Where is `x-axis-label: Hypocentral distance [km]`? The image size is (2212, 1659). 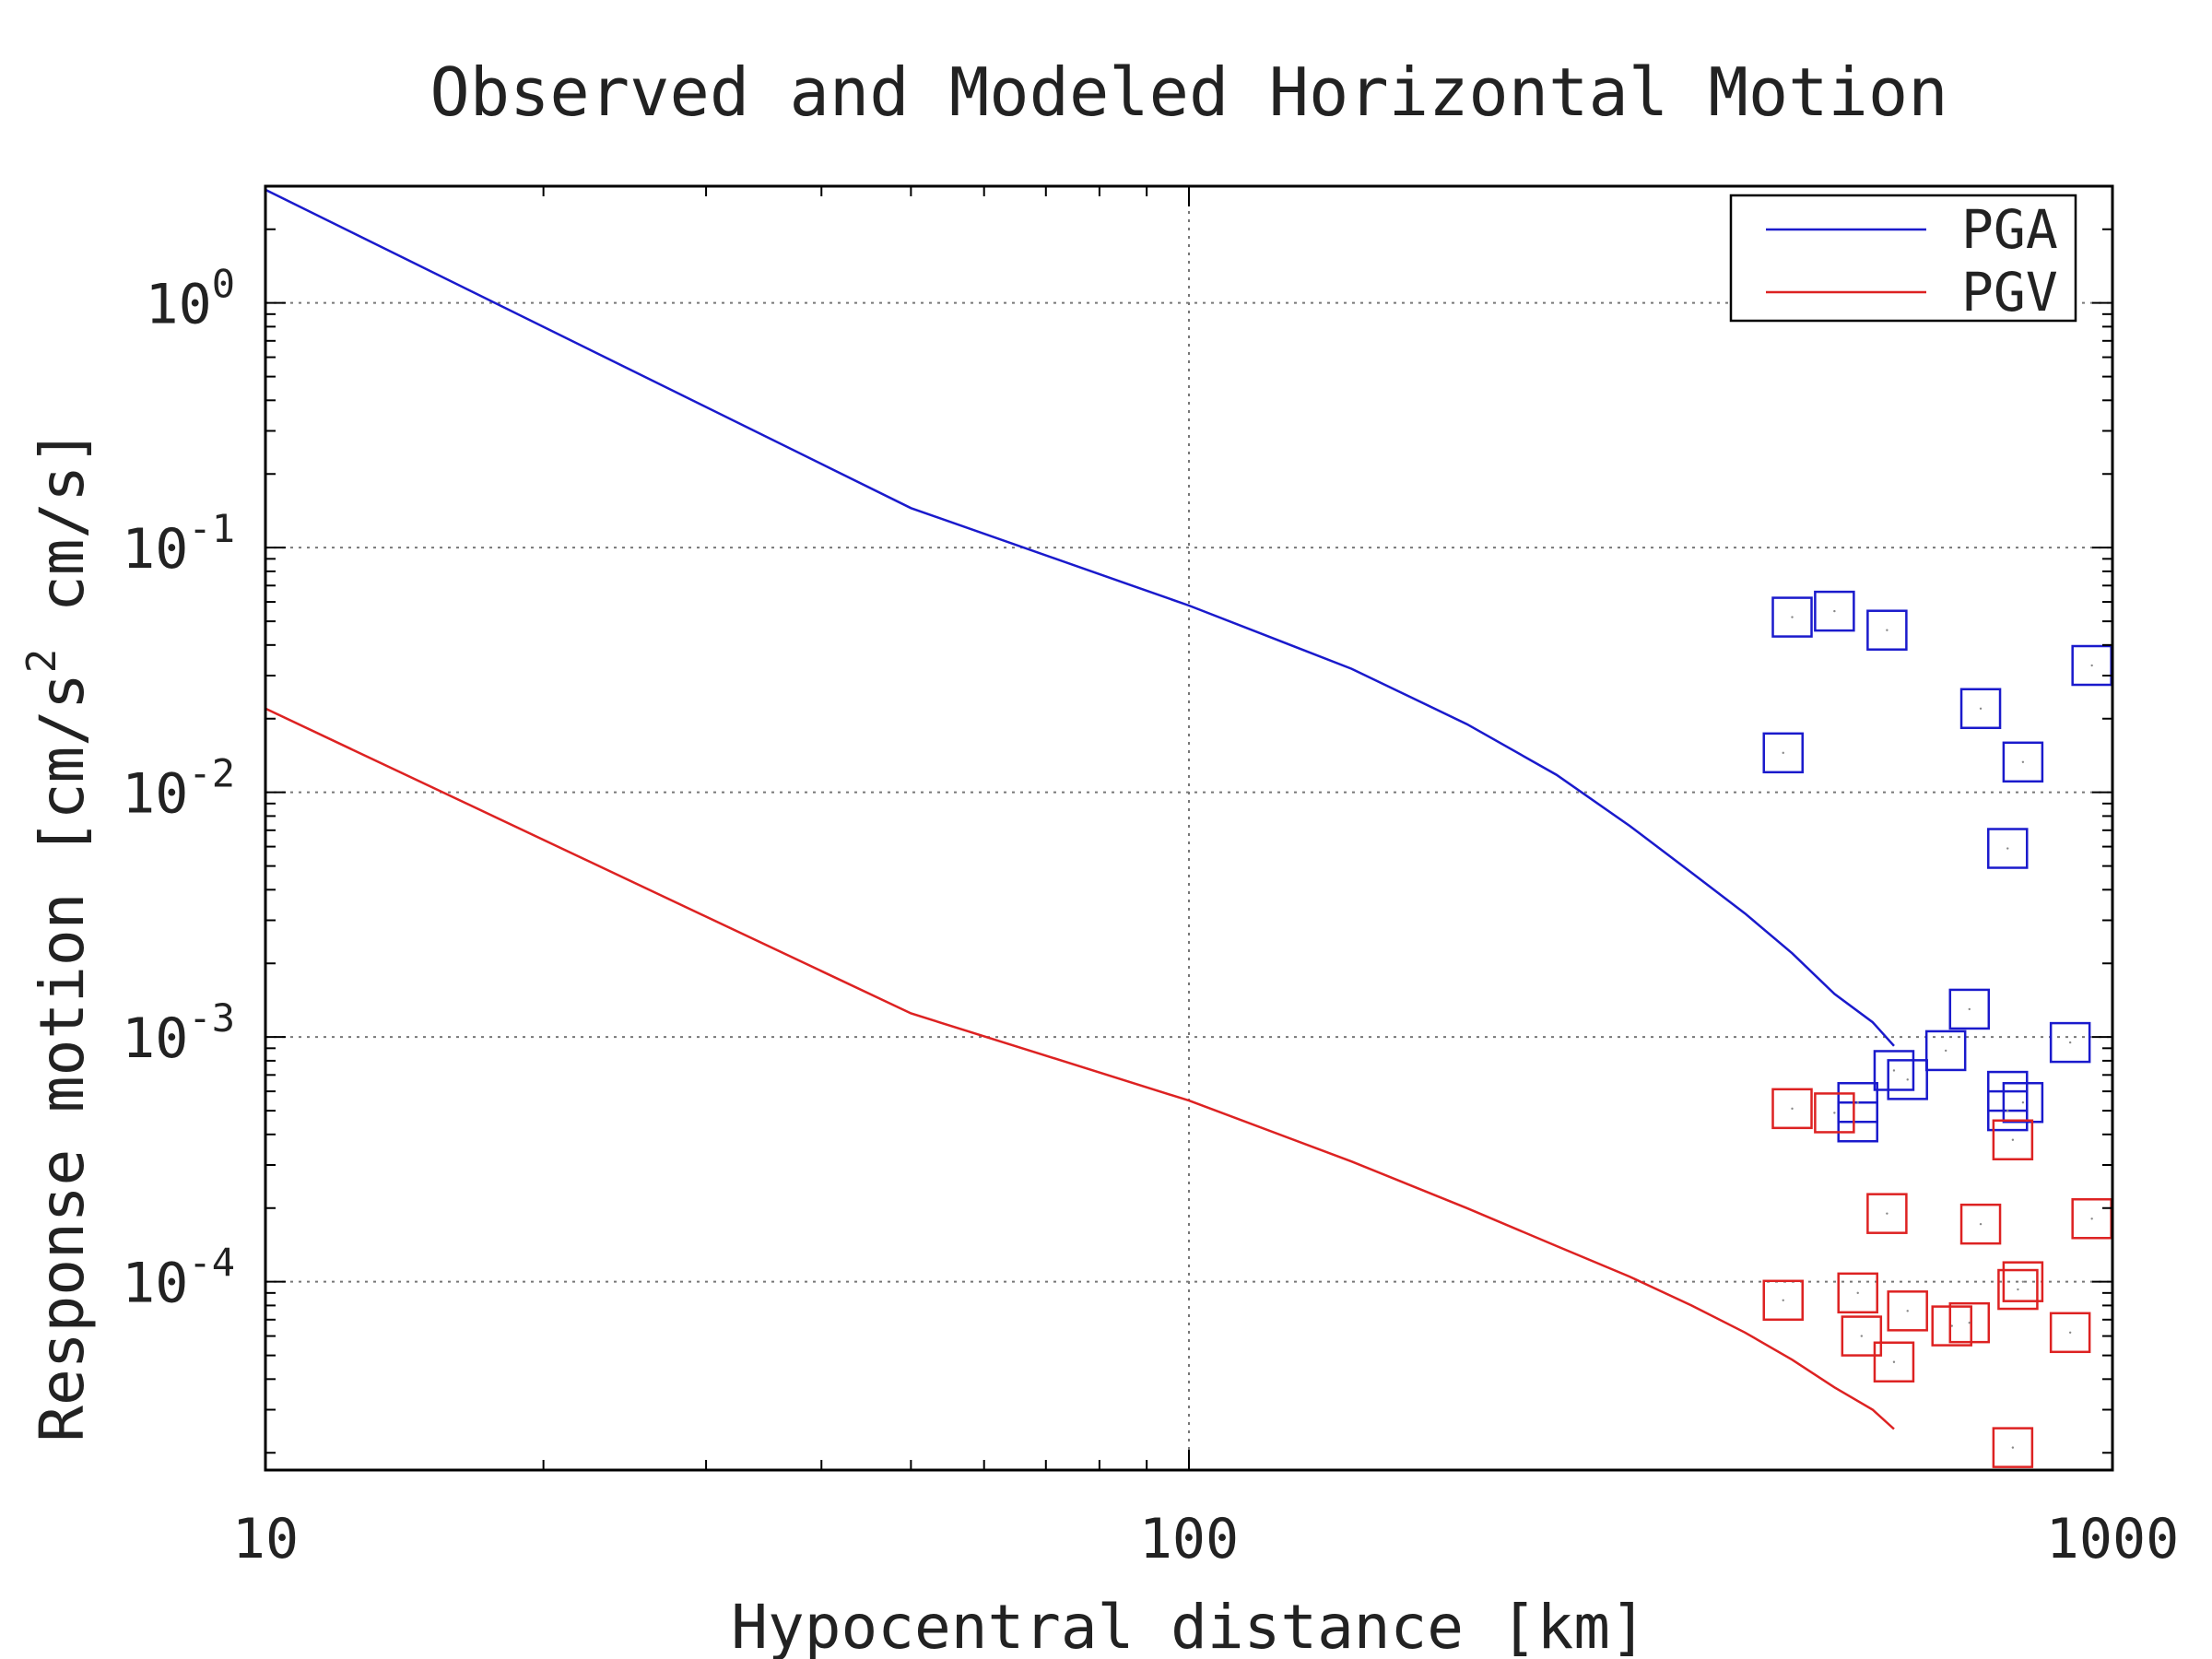
x-axis-label: Hypocentral distance [km] is located at coordinates (1188, 1625).